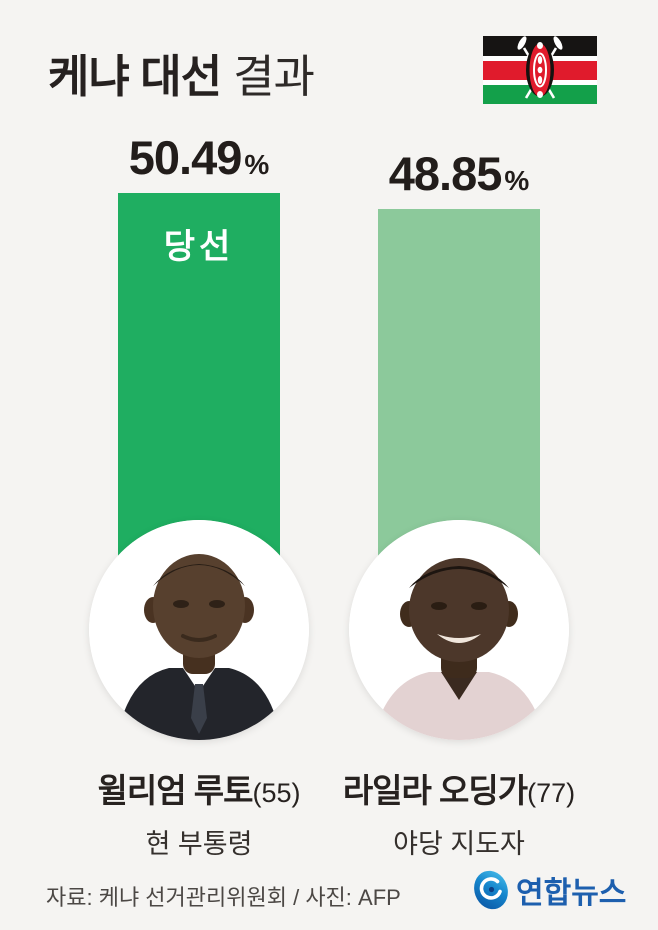 The height and width of the screenshot is (930, 658). What do you see at coordinates (185, 157) in the screenshot?
I see `percent-value: 50.49` at bounding box center [185, 157].